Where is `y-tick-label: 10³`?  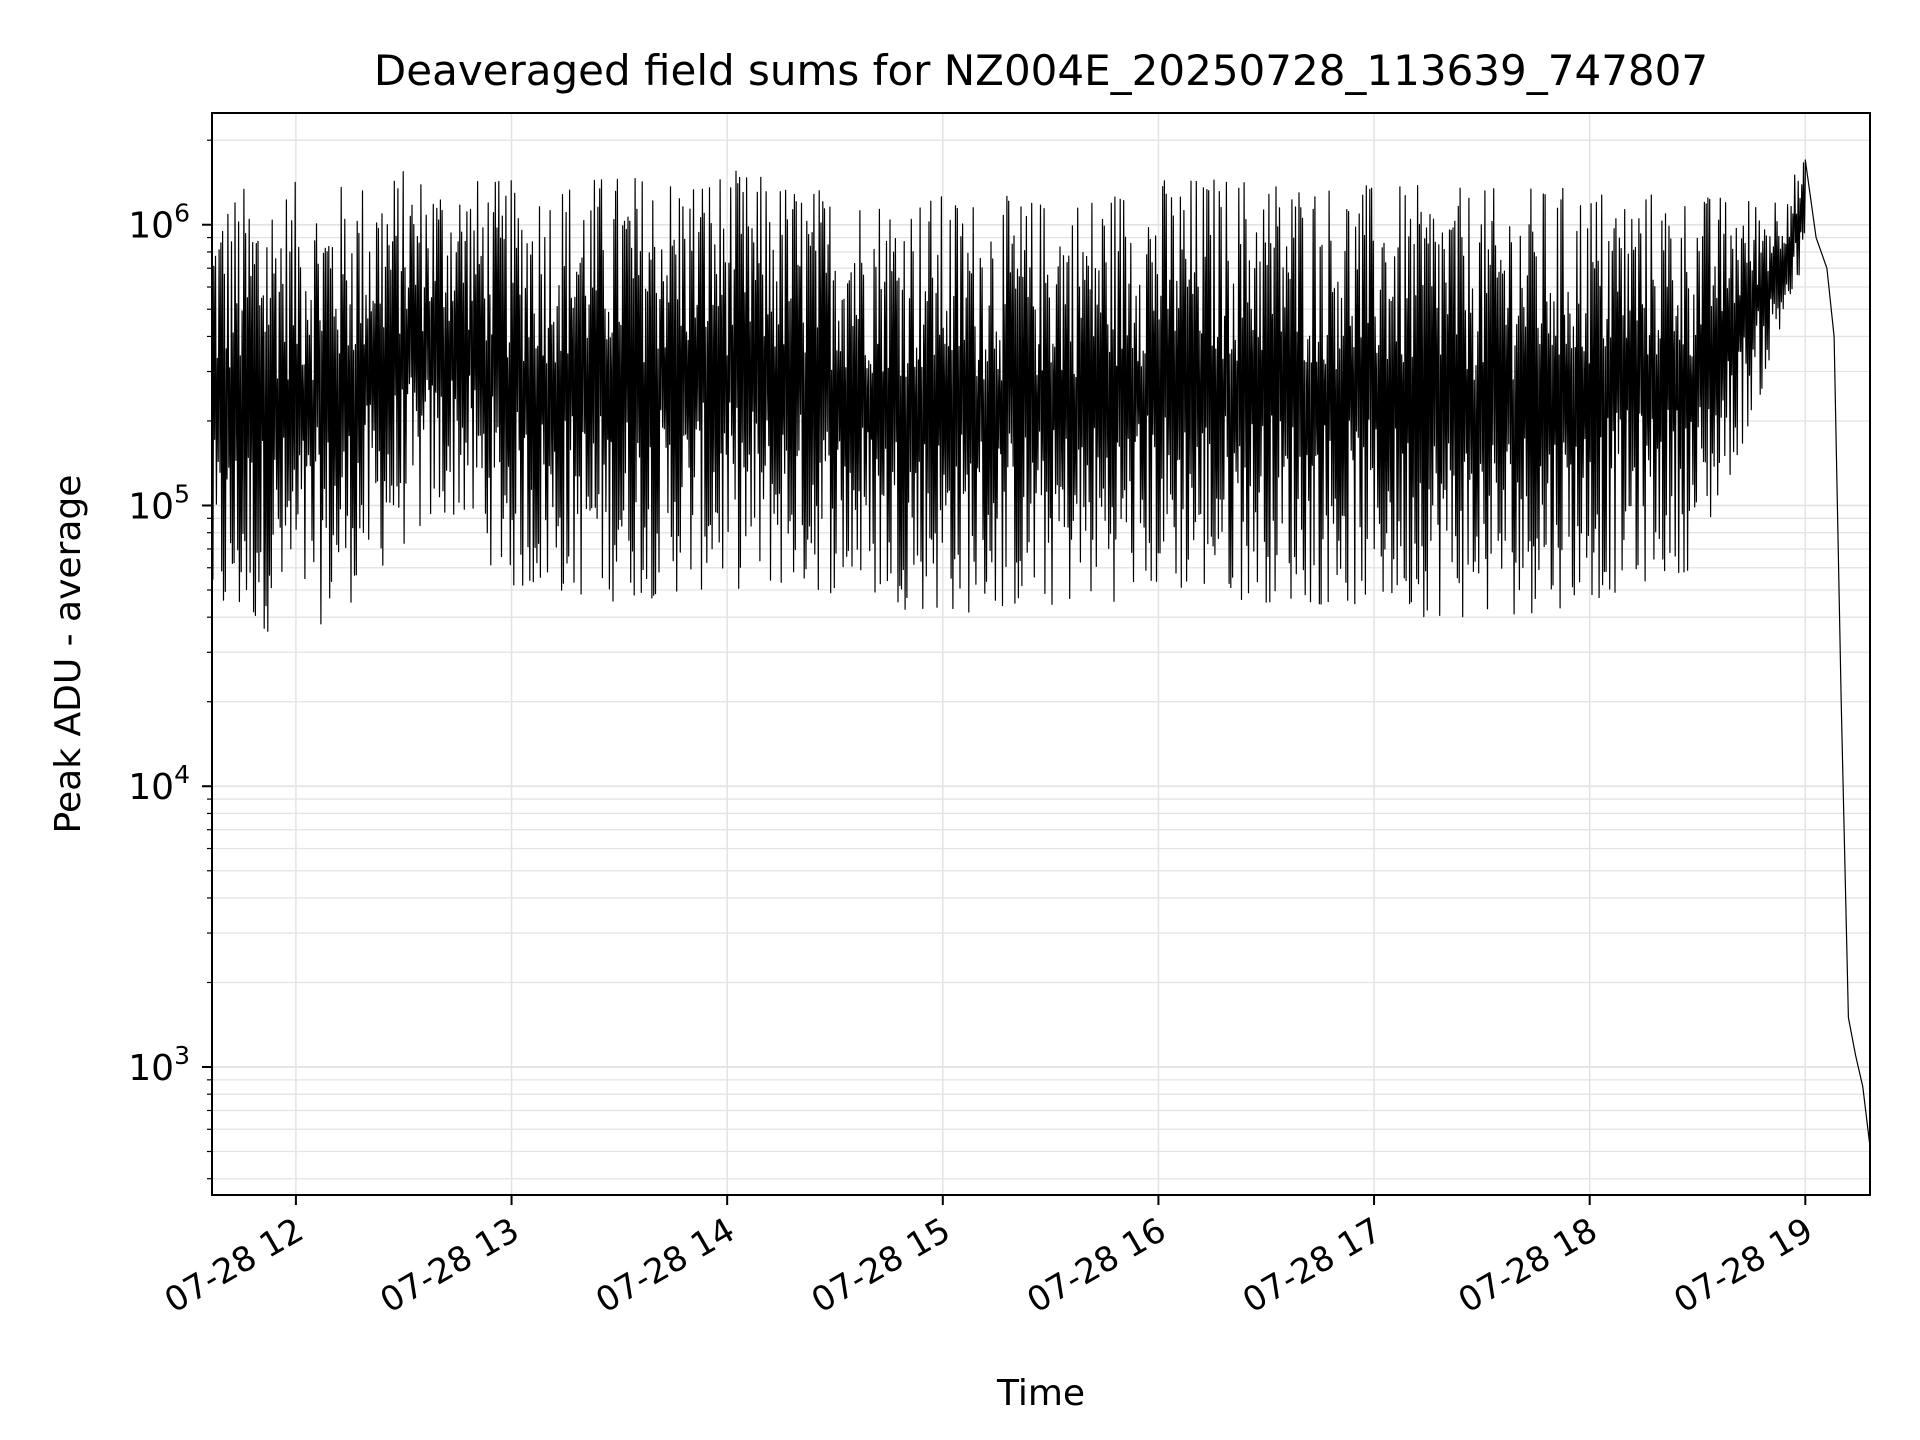
y-tick-label: 10³ is located at coordinates (159, 1065).